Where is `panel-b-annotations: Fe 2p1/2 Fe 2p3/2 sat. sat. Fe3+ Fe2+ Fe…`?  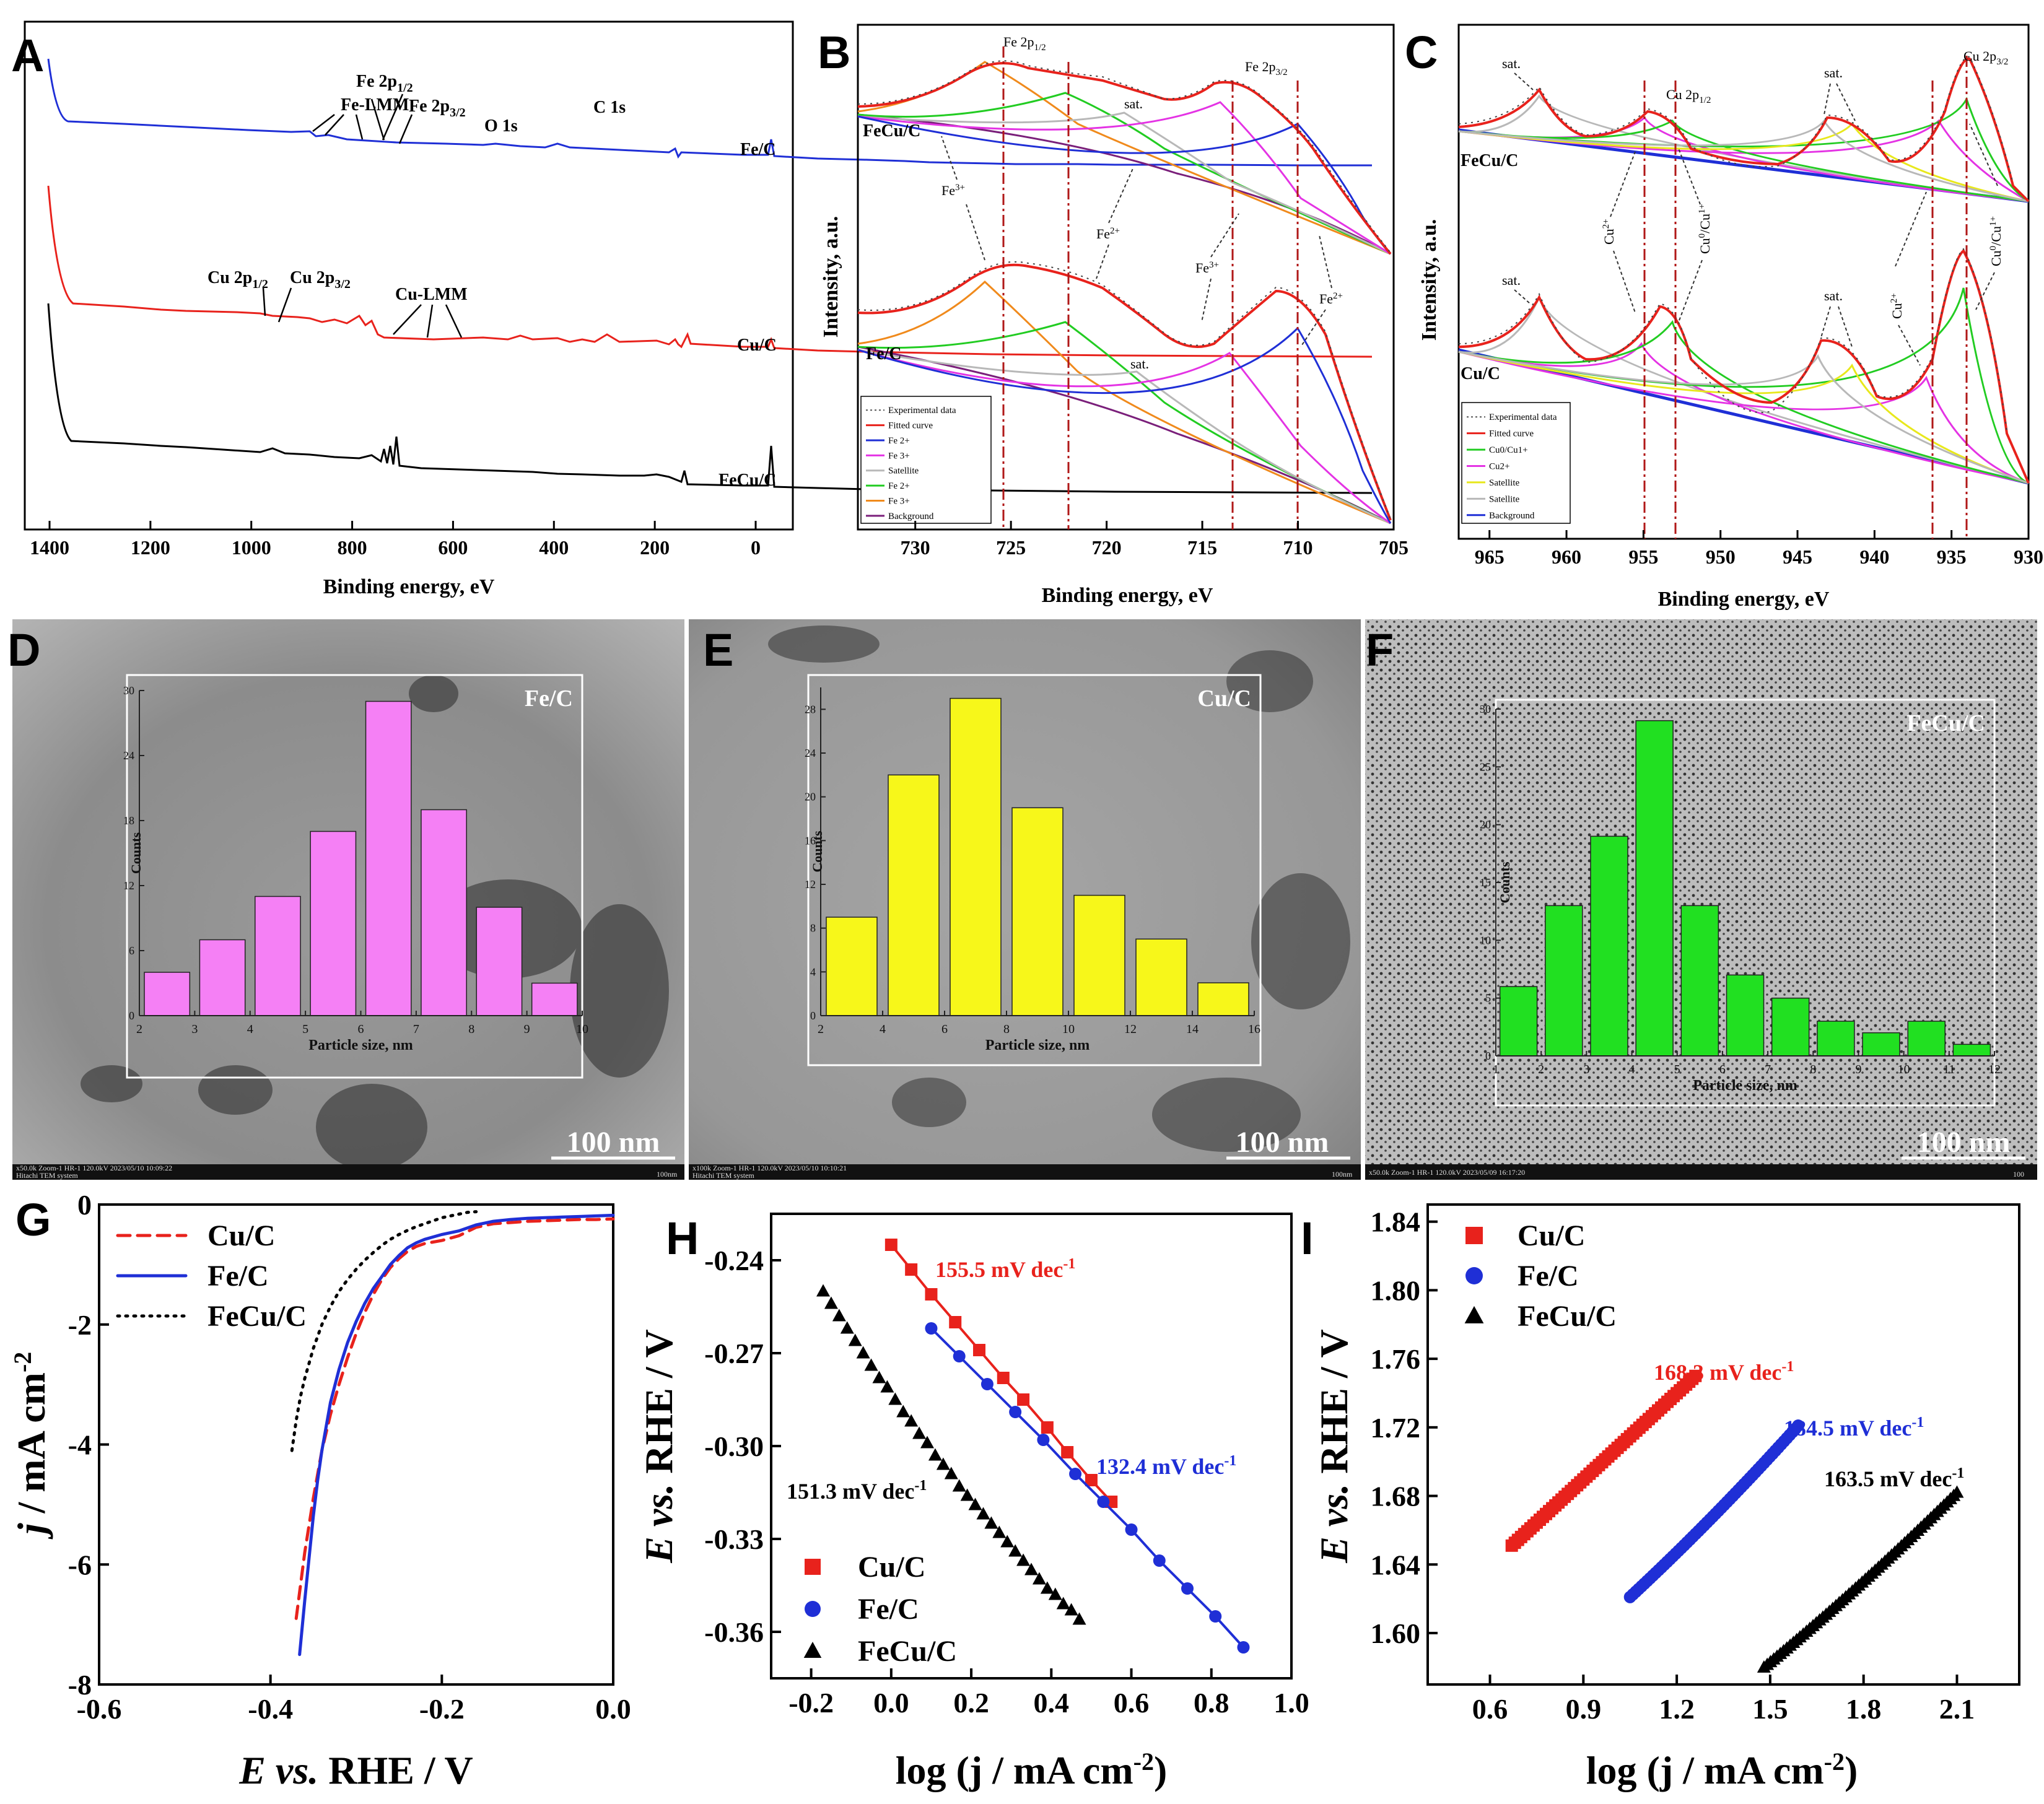 panel-b-annotations: Fe 2p1/2 Fe 2p3/2 sat. sat. Fe3+ Fe2+ Fe… is located at coordinates (1103, 203).